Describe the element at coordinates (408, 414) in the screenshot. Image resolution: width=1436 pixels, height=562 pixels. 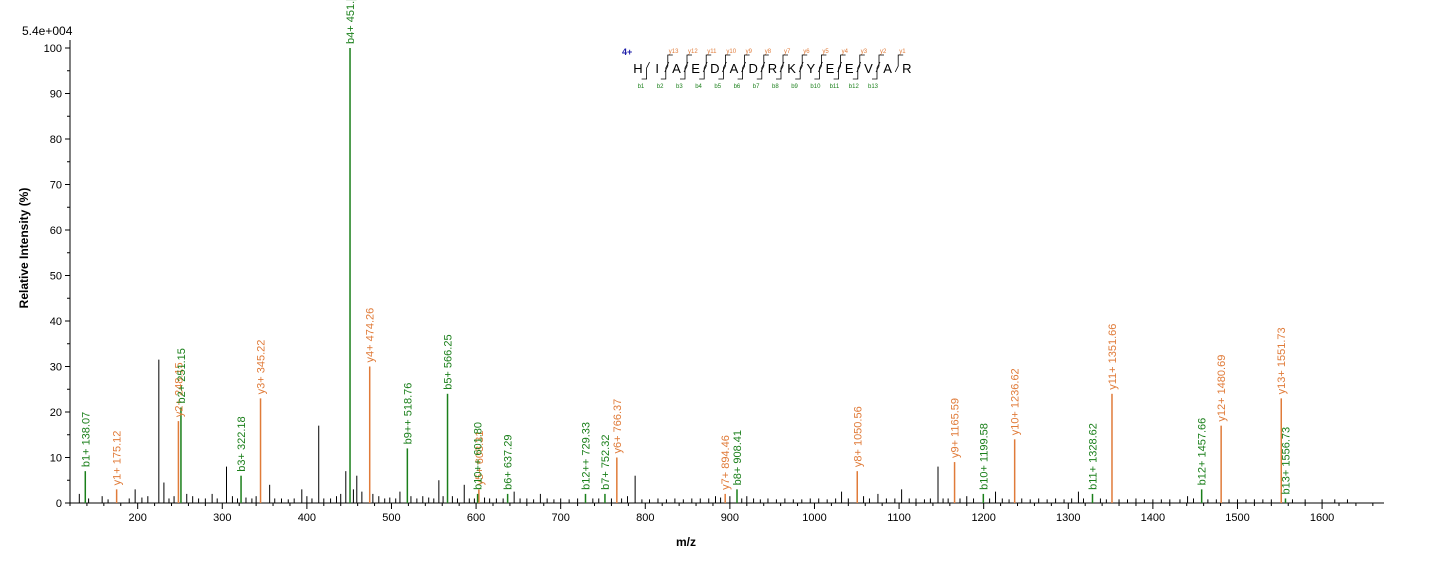
I see `peak-label: b9++ 518.76` at that location.